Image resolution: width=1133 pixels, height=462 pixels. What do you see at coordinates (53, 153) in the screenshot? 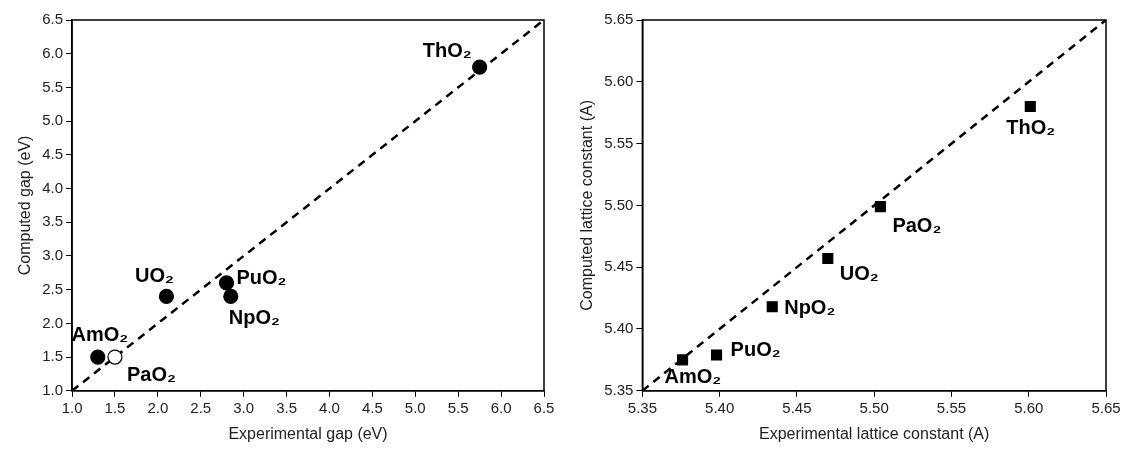
I see `y-tick-label: 4.5` at bounding box center [53, 153].